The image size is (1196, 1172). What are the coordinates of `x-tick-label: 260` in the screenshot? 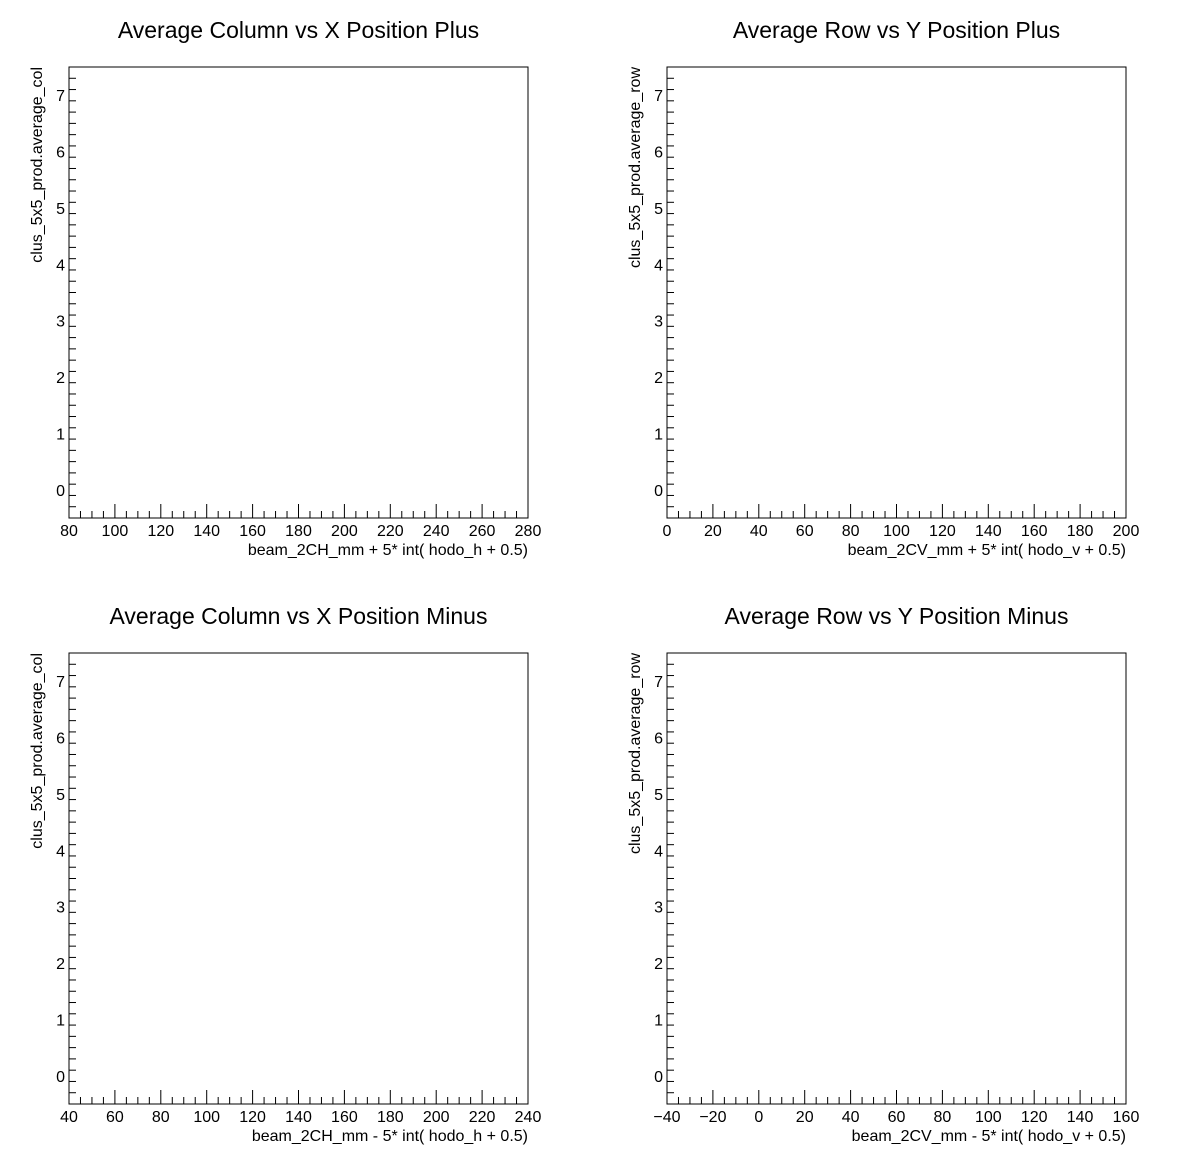 It's located at (482, 531).